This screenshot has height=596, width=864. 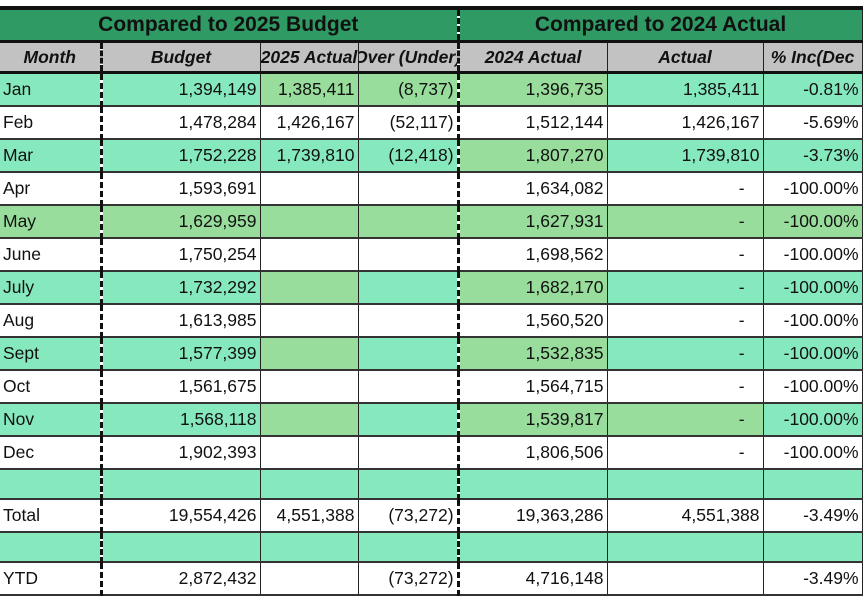 What do you see at coordinates (533, 516) in the screenshot?
I see `cell-2024-actual: 19,363,286` at bounding box center [533, 516].